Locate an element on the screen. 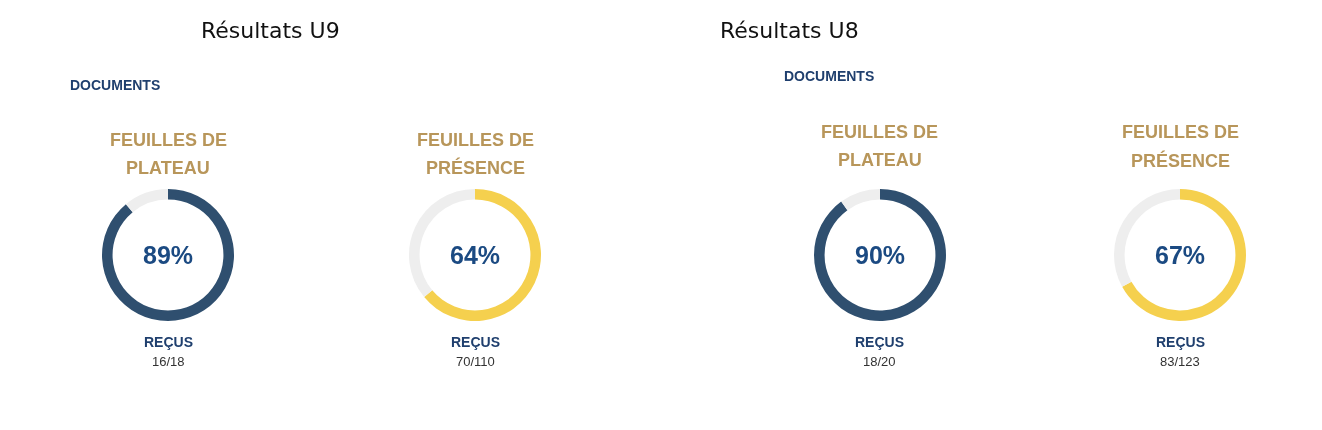  data-label: 90% is located at coordinates (880, 255).